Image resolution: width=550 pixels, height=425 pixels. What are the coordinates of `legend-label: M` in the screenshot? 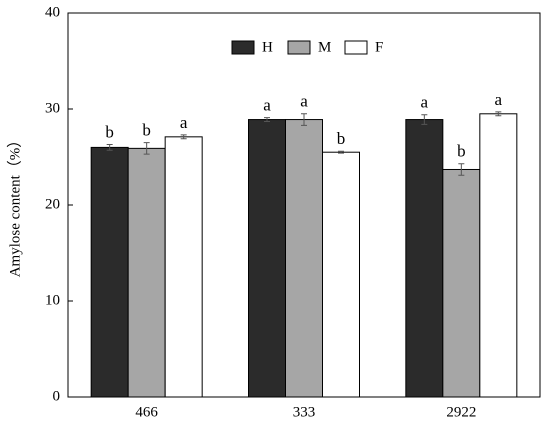 It's located at (324, 47).